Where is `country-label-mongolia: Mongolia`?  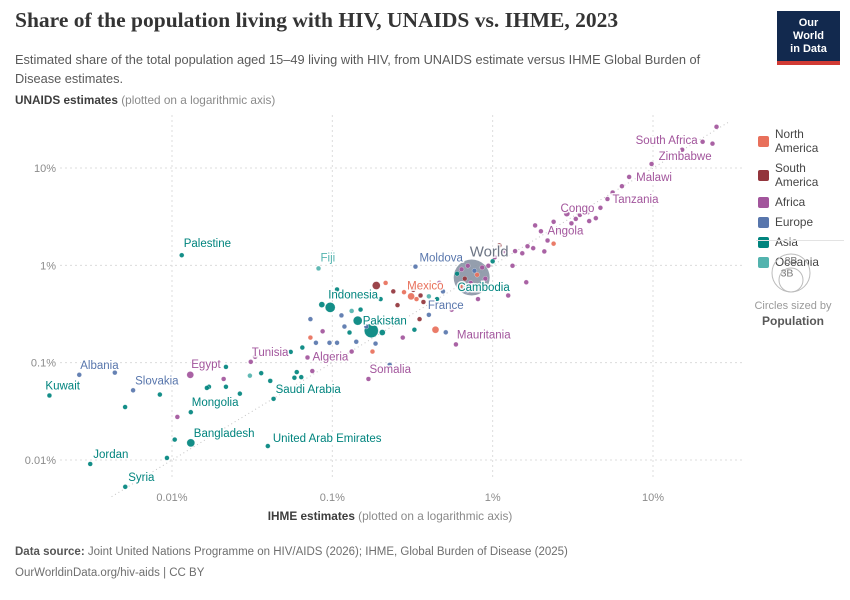 country-label-mongolia: Mongolia is located at coordinates (215, 403).